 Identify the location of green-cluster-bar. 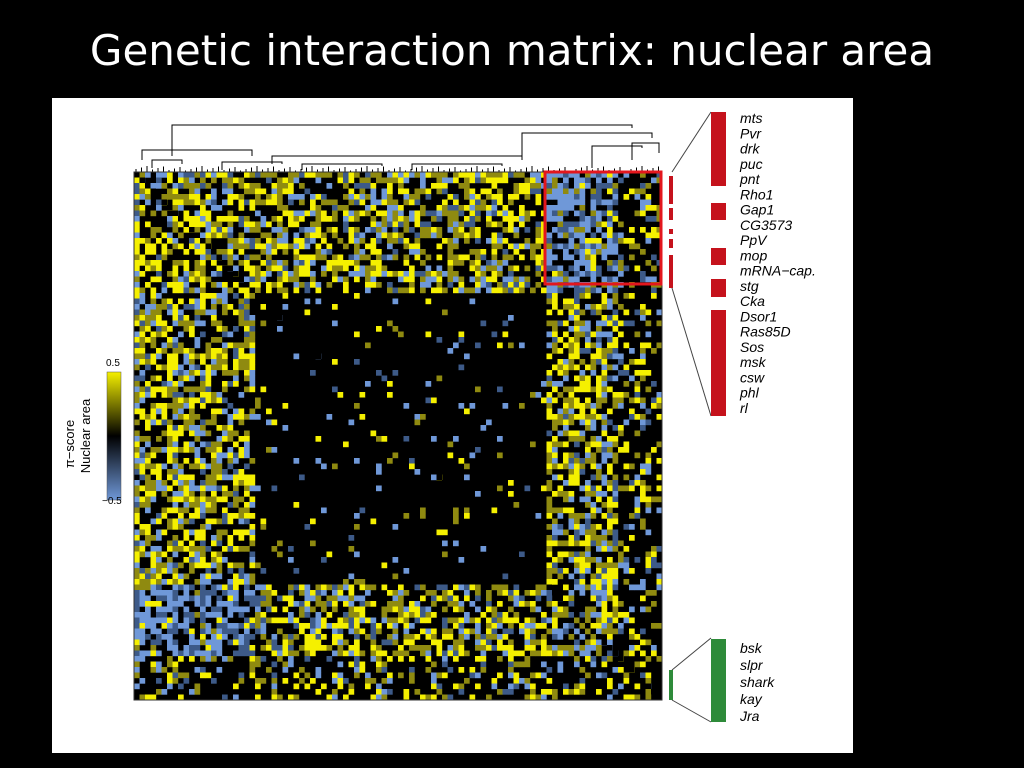
(718, 680).